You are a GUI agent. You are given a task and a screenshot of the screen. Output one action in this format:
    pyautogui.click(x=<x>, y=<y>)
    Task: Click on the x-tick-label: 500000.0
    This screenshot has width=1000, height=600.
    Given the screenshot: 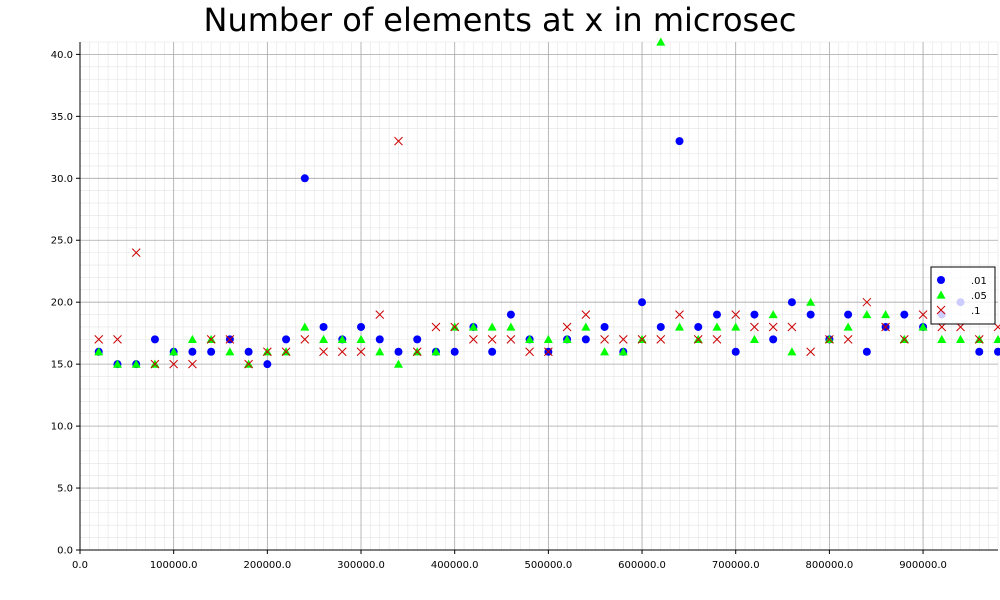 What is the action you would take?
    pyautogui.click(x=549, y=565)
    